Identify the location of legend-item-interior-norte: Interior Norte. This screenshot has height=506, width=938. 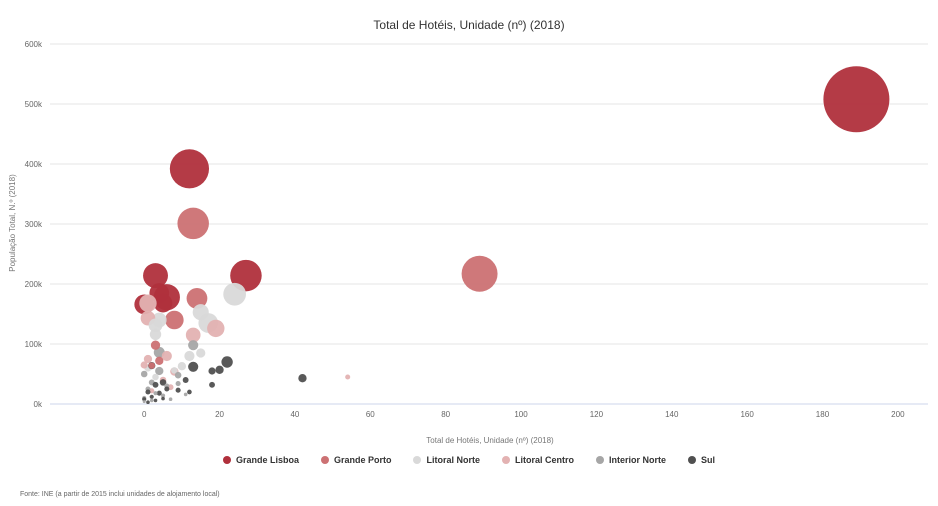
(631, 460).